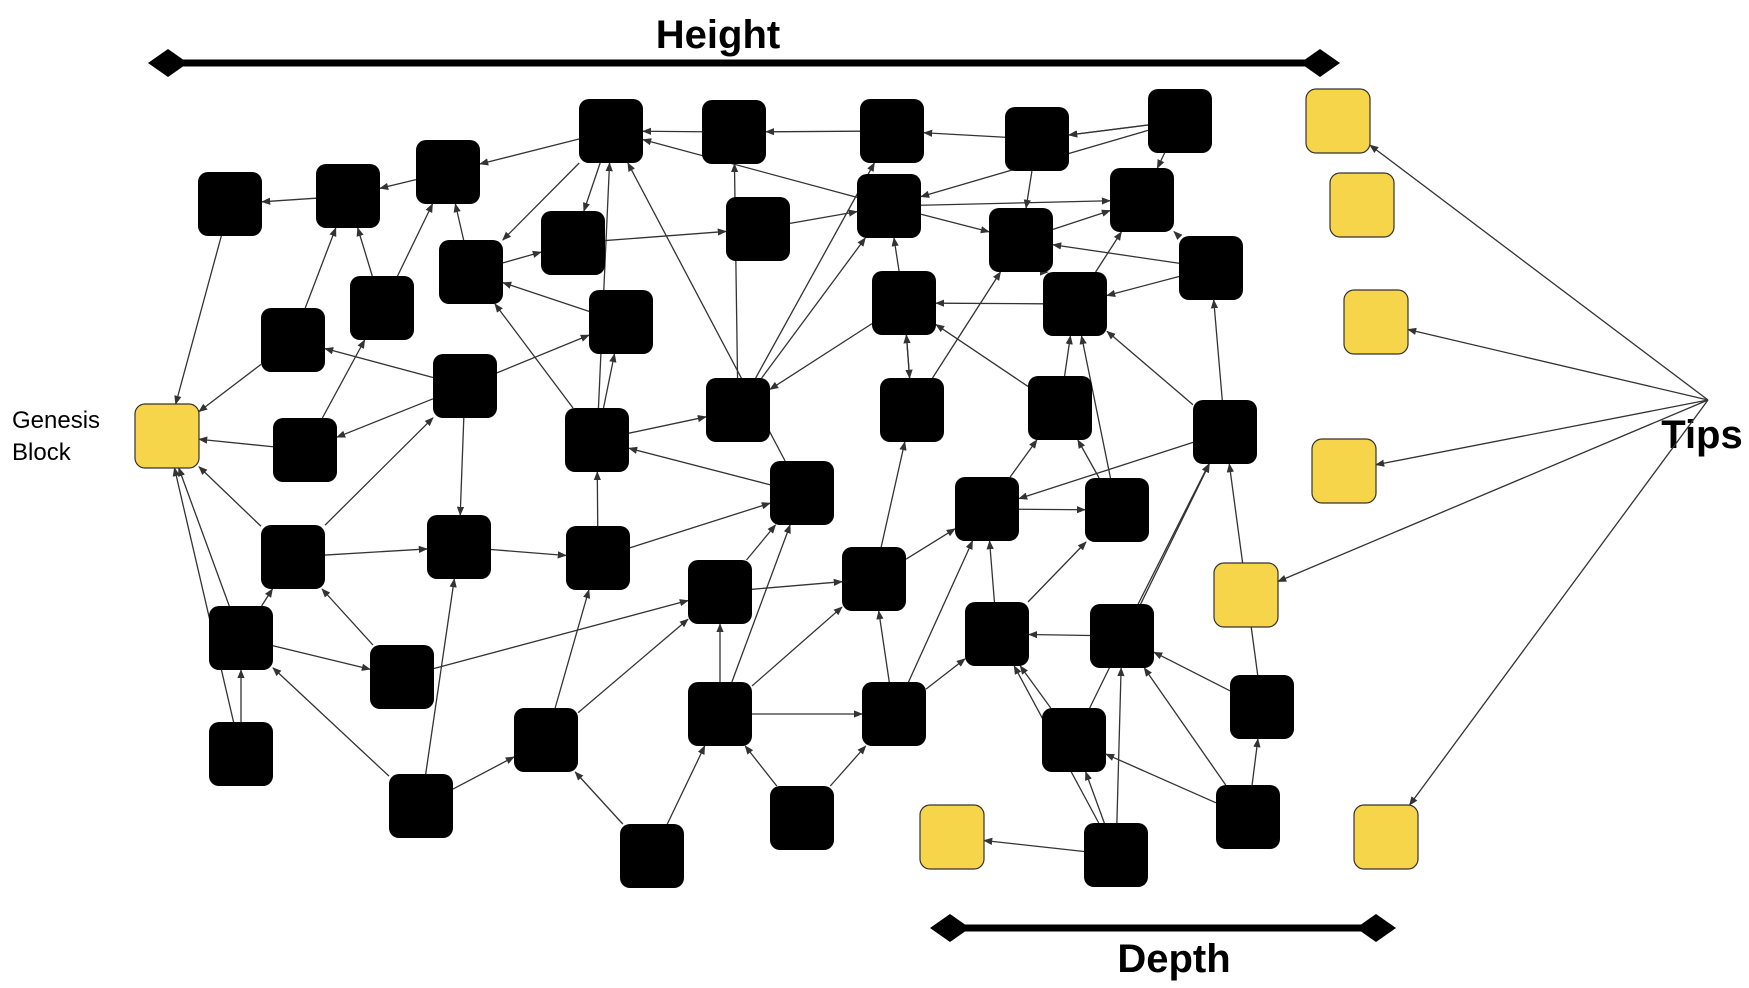 The height and width of the screenshot is (988, 1749). Describe the element at coordinates (42, 452) in the screenshot. I see `genesis-label-line2: Block` at that location.